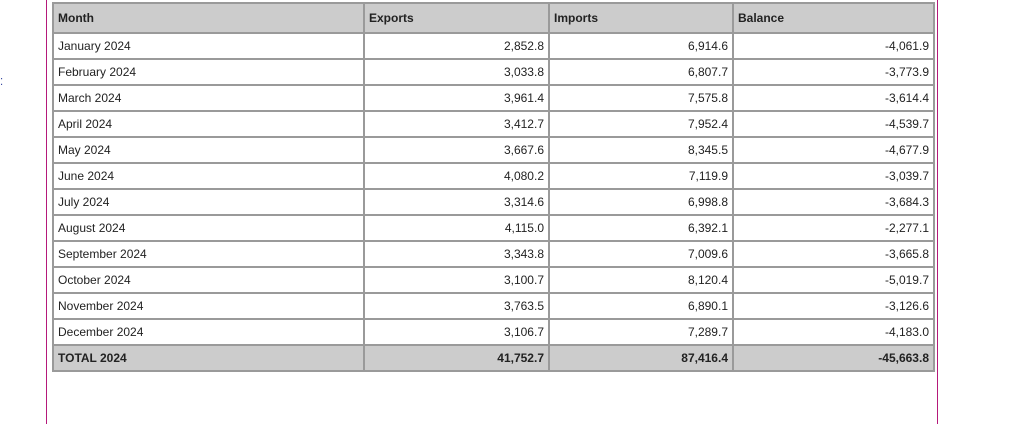 The height and width of the screenshot is (424, 1024). What do you see at coordinates (208, 358) in the screenshot?
I see `total-label-cell: TOTAL 2024` at bounding box center [208, 358].